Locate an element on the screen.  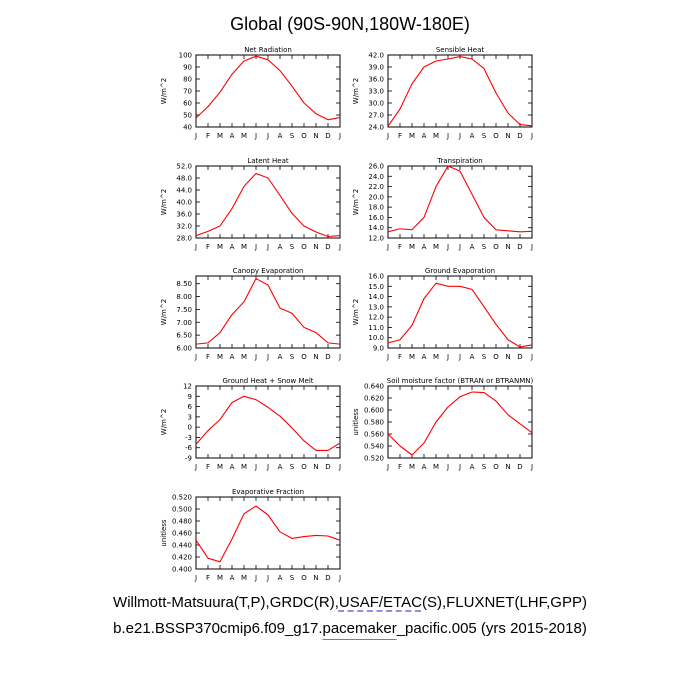
y-tick-label: 6.50 is located at coordinates (184, 336).